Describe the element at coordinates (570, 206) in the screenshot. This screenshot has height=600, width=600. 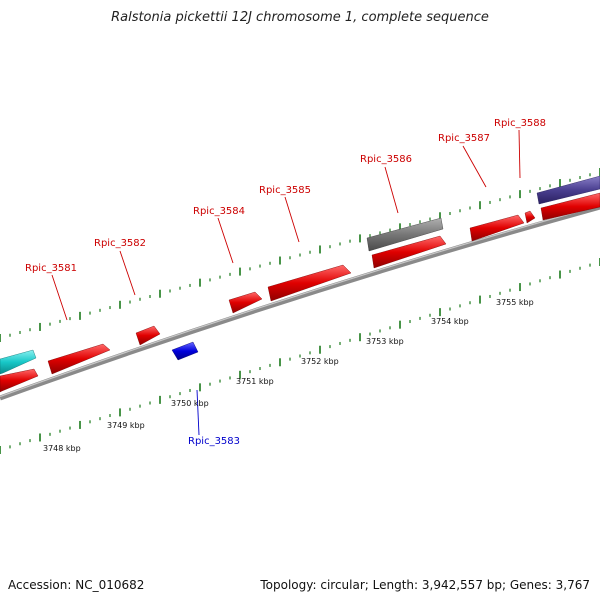
I see `gene-feature-unlabelled-right` at that location.